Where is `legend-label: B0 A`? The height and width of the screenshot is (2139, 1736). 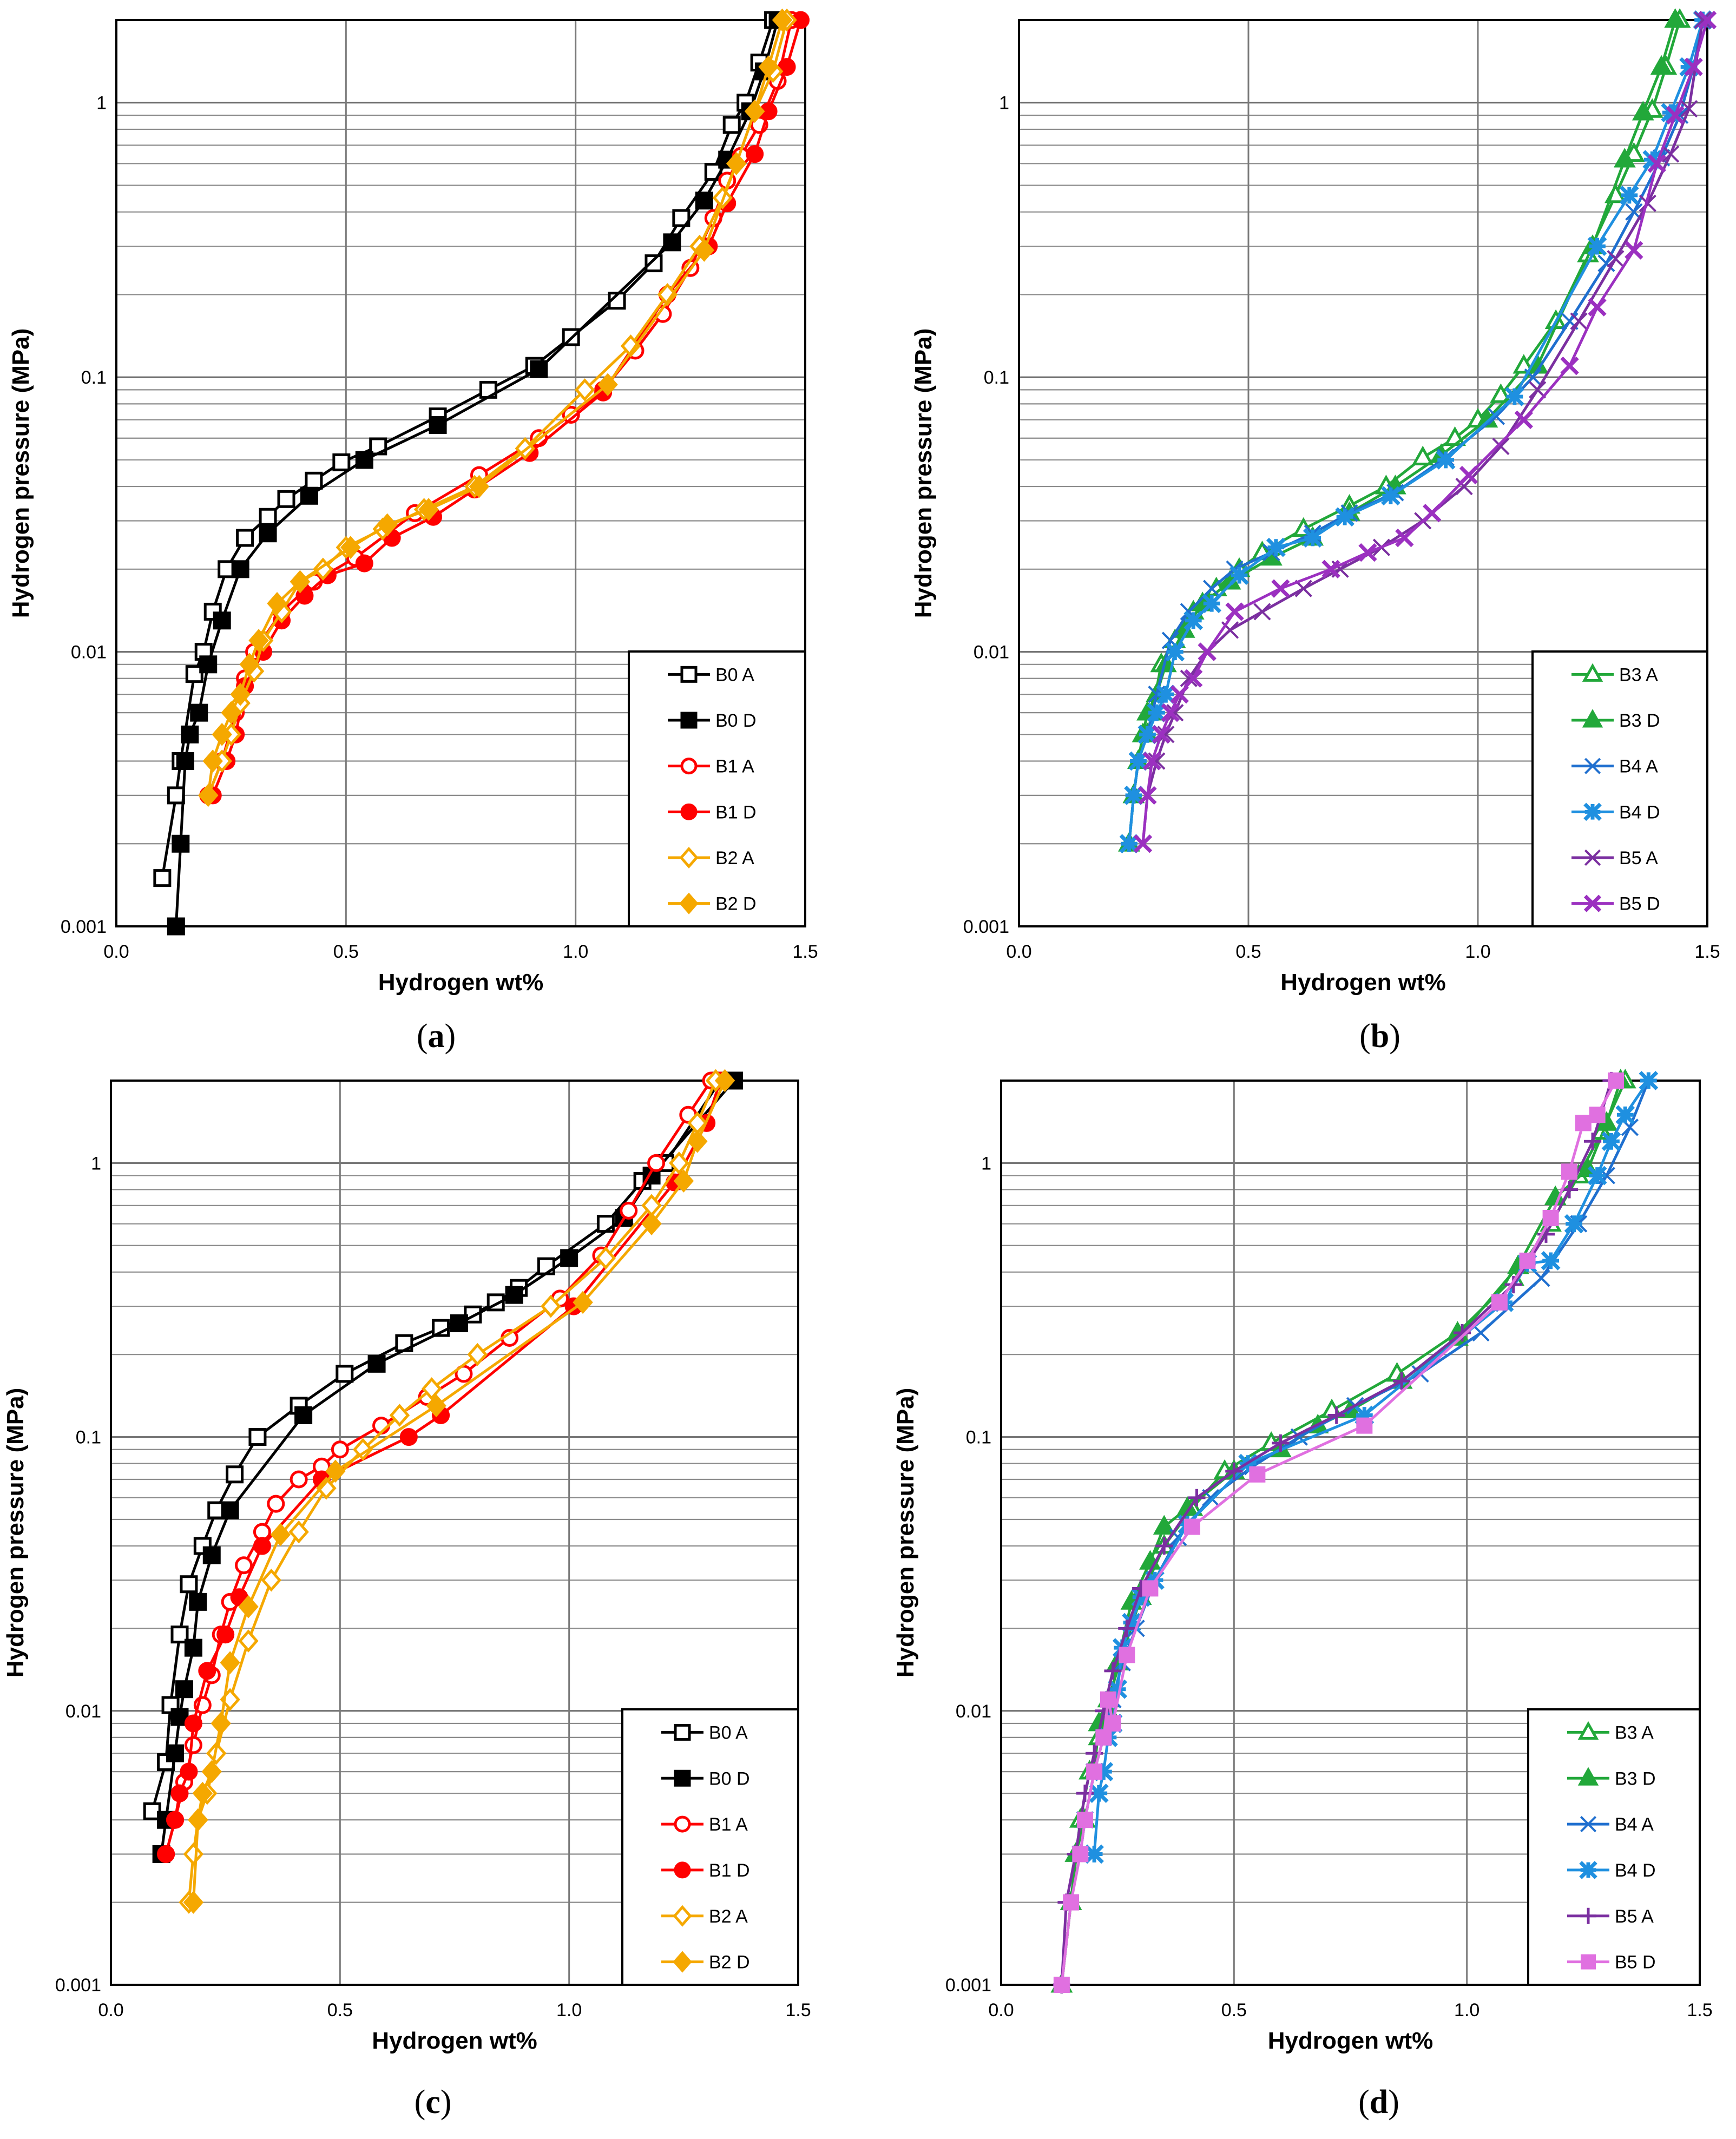
legend-label: B0 A is located at coordinates (729, 1732).